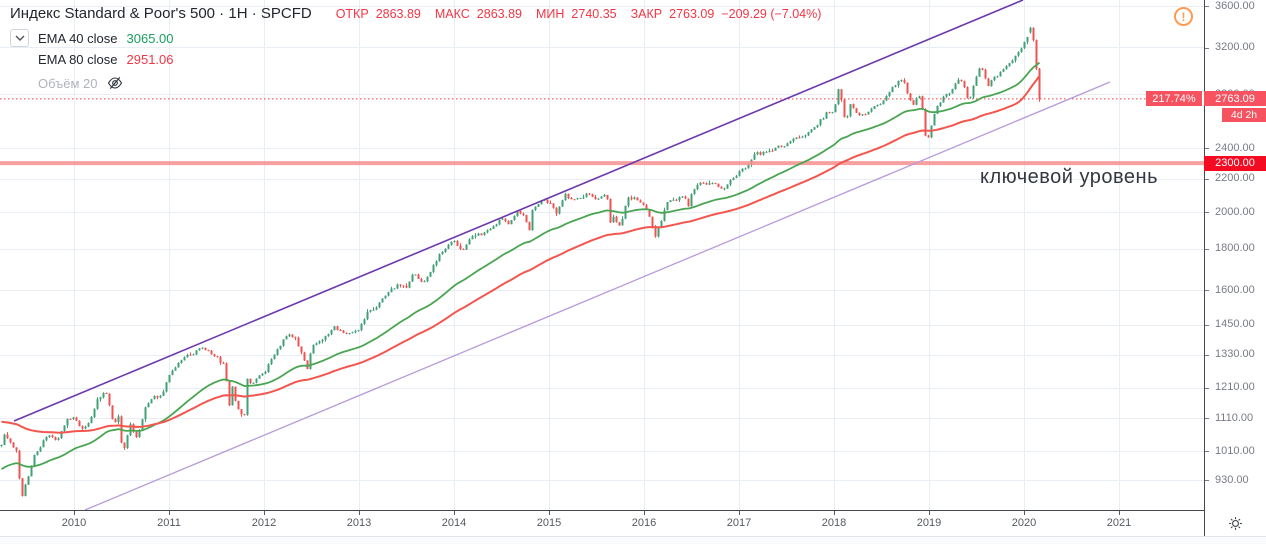  I want to click on open-value: 2863.89, so click(398, 14).